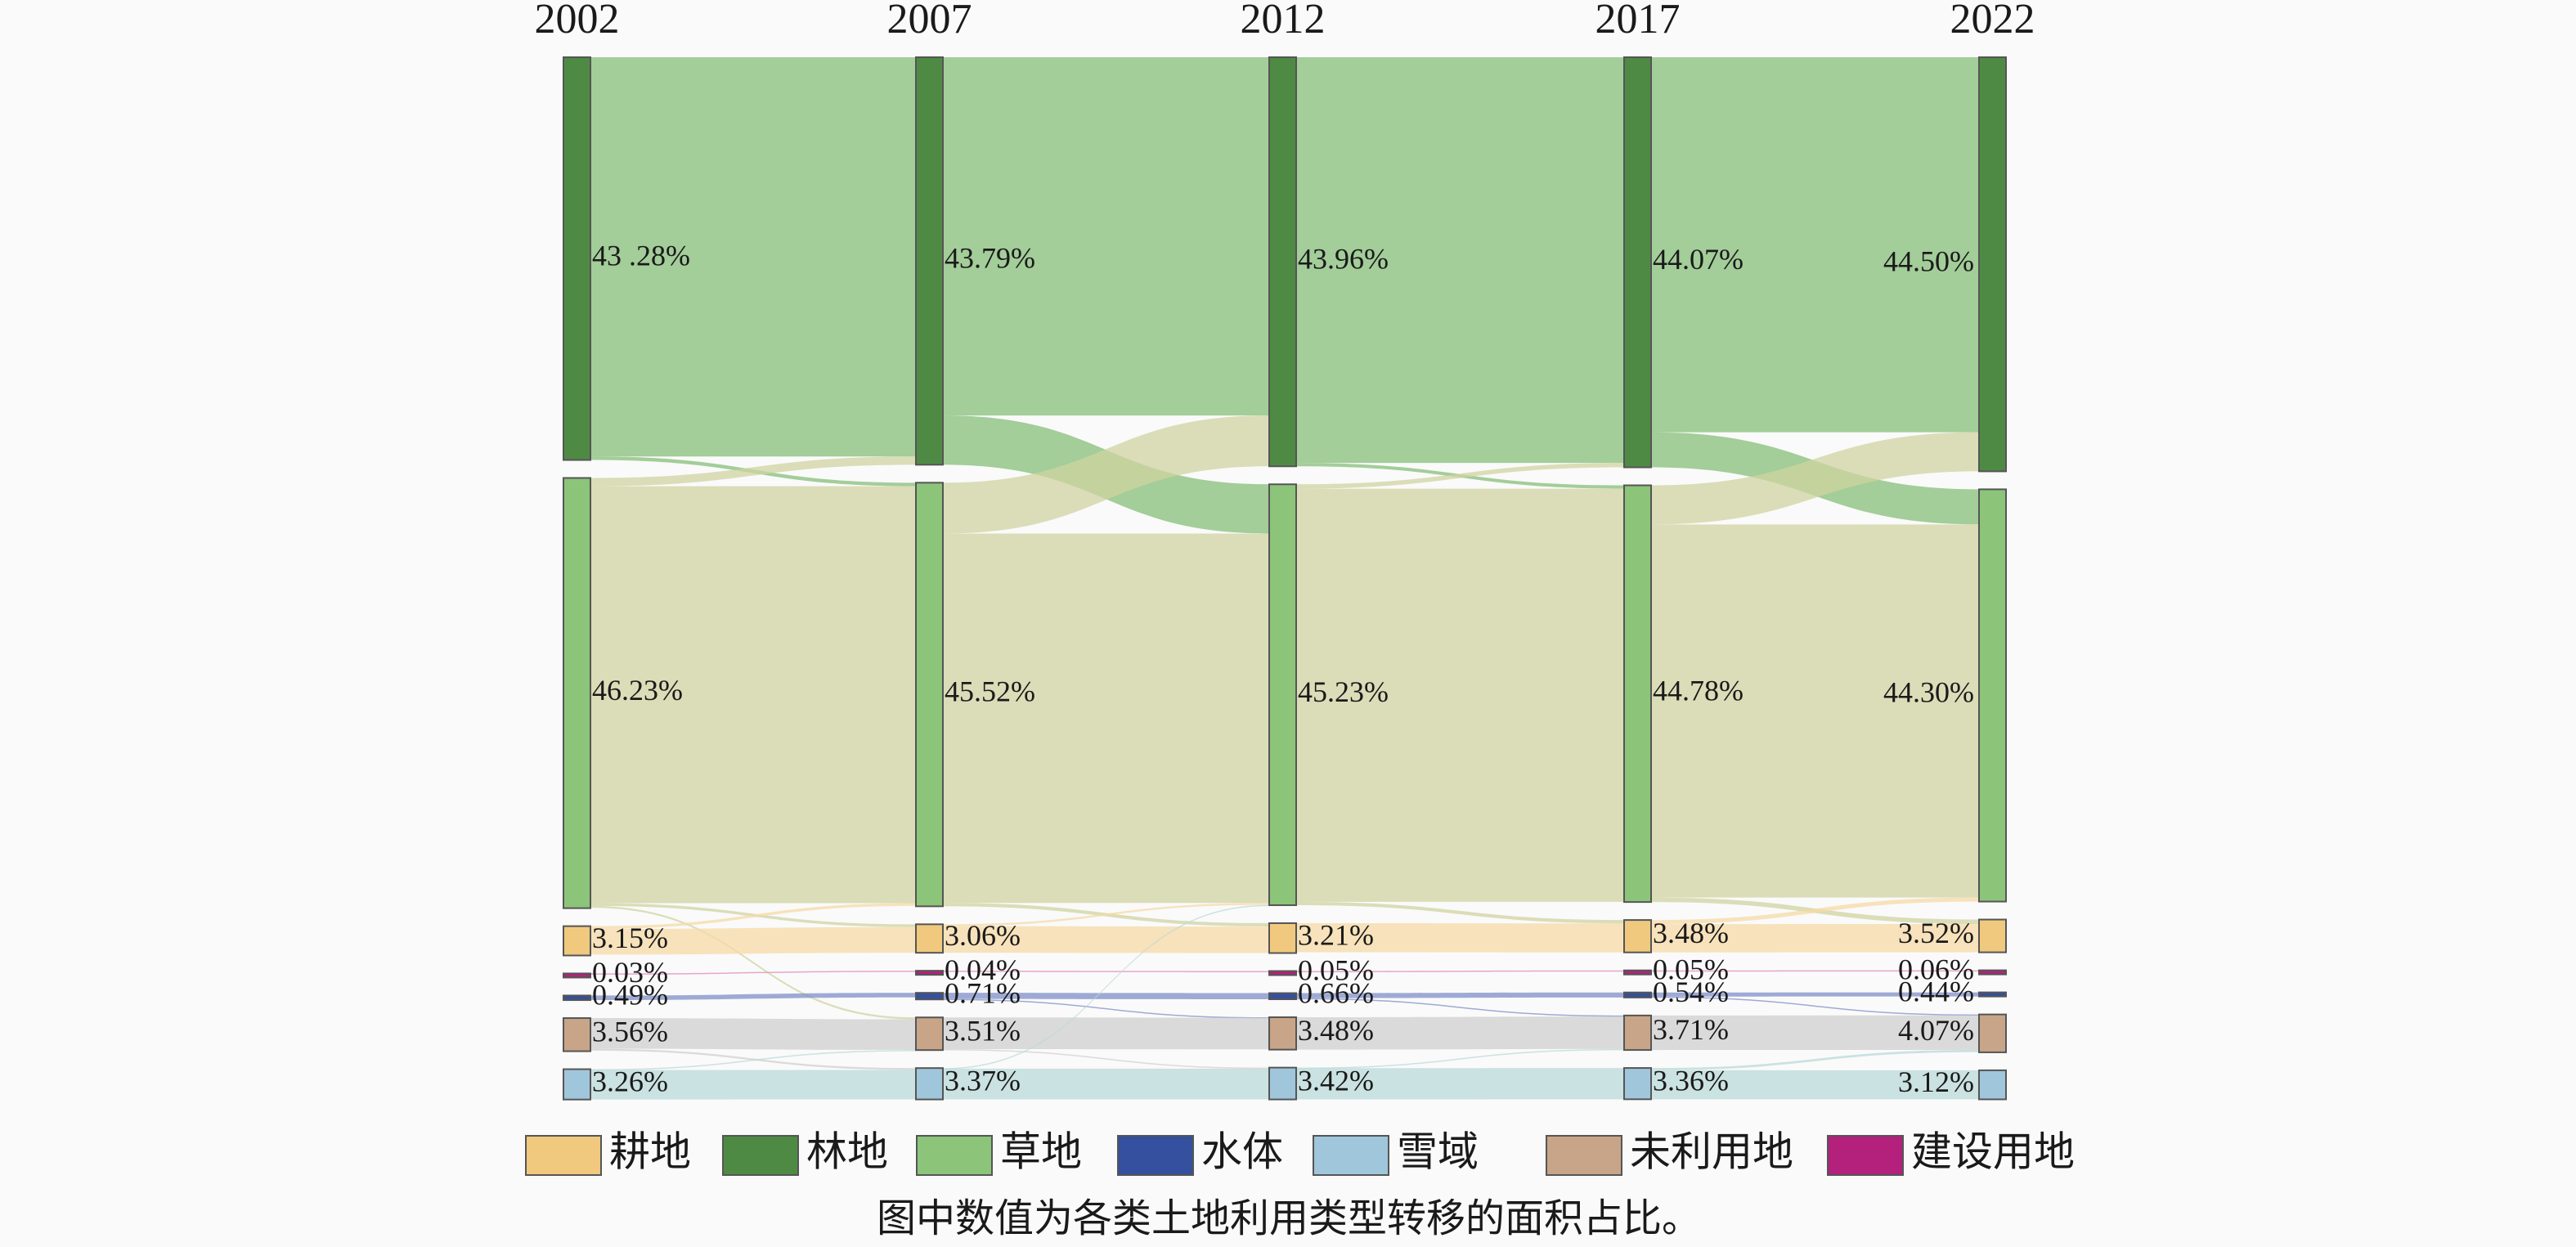 This screenshot has width=2576, height=1247. Describe the element at coordinates (630, 1081) in the screenshot. I see `value-label: 3.26%` at that location.